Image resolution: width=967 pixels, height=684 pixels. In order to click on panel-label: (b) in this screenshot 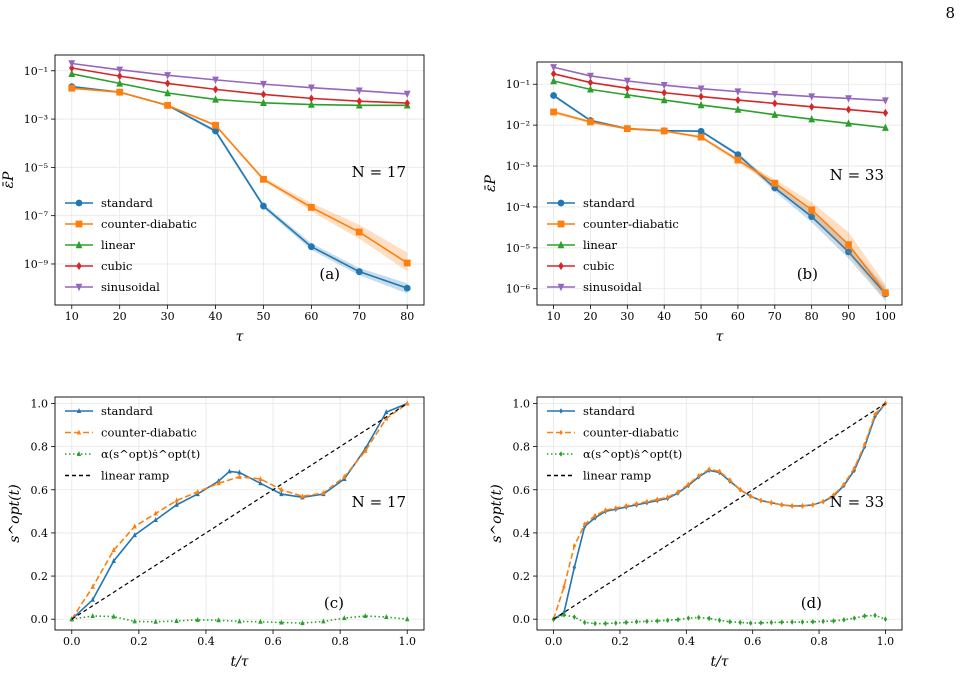, I will do `click(807, 274)`.